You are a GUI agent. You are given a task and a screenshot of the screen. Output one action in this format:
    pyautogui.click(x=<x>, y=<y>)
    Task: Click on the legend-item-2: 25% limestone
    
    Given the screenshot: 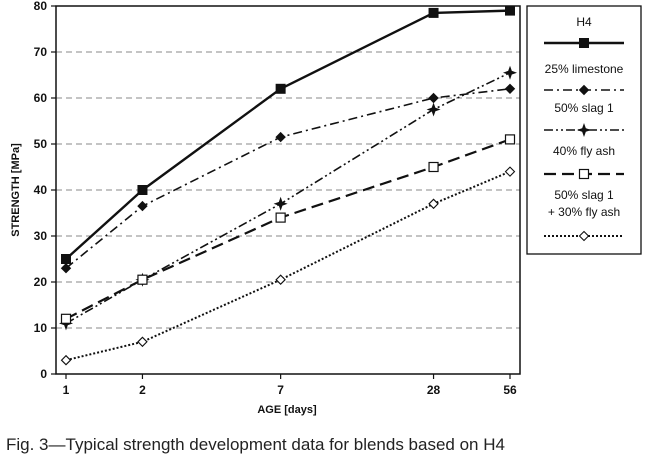 What is the action you would take?
    pyautogui.click(x=584, y=79)
    